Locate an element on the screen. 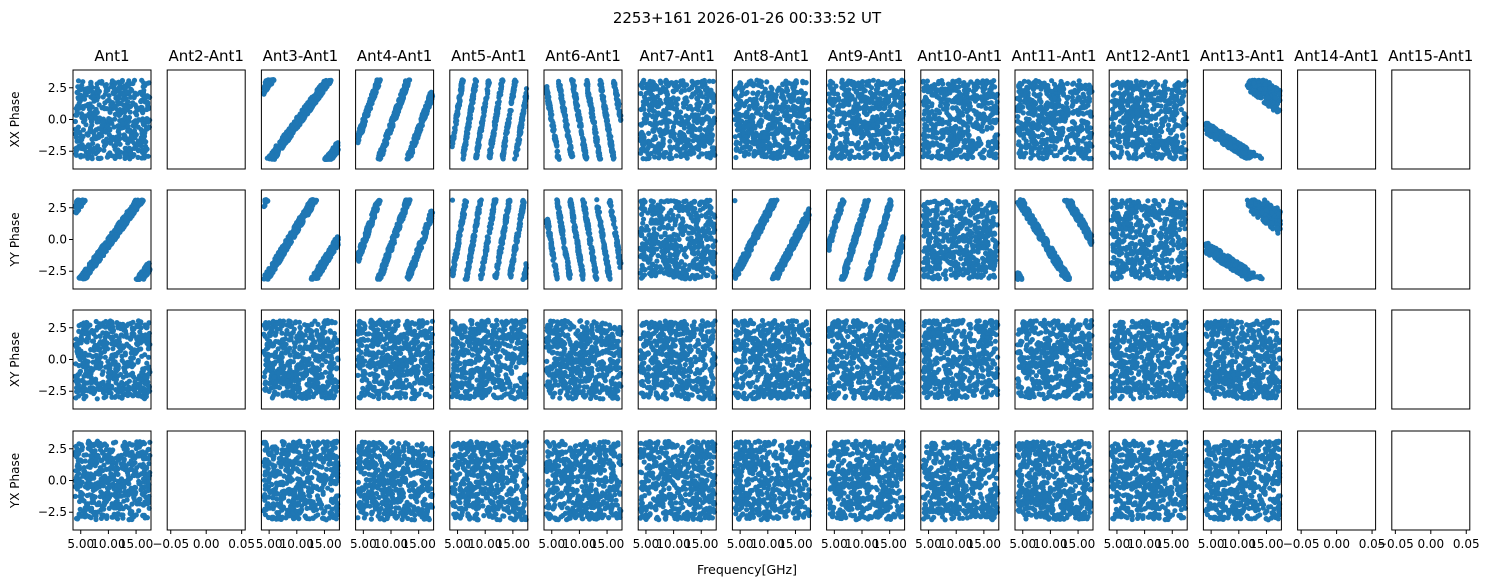 The width and height of the screenshot is (1489, 586). subplot-panel: Ant2-Ant1 is located at coordinates (206, 108).